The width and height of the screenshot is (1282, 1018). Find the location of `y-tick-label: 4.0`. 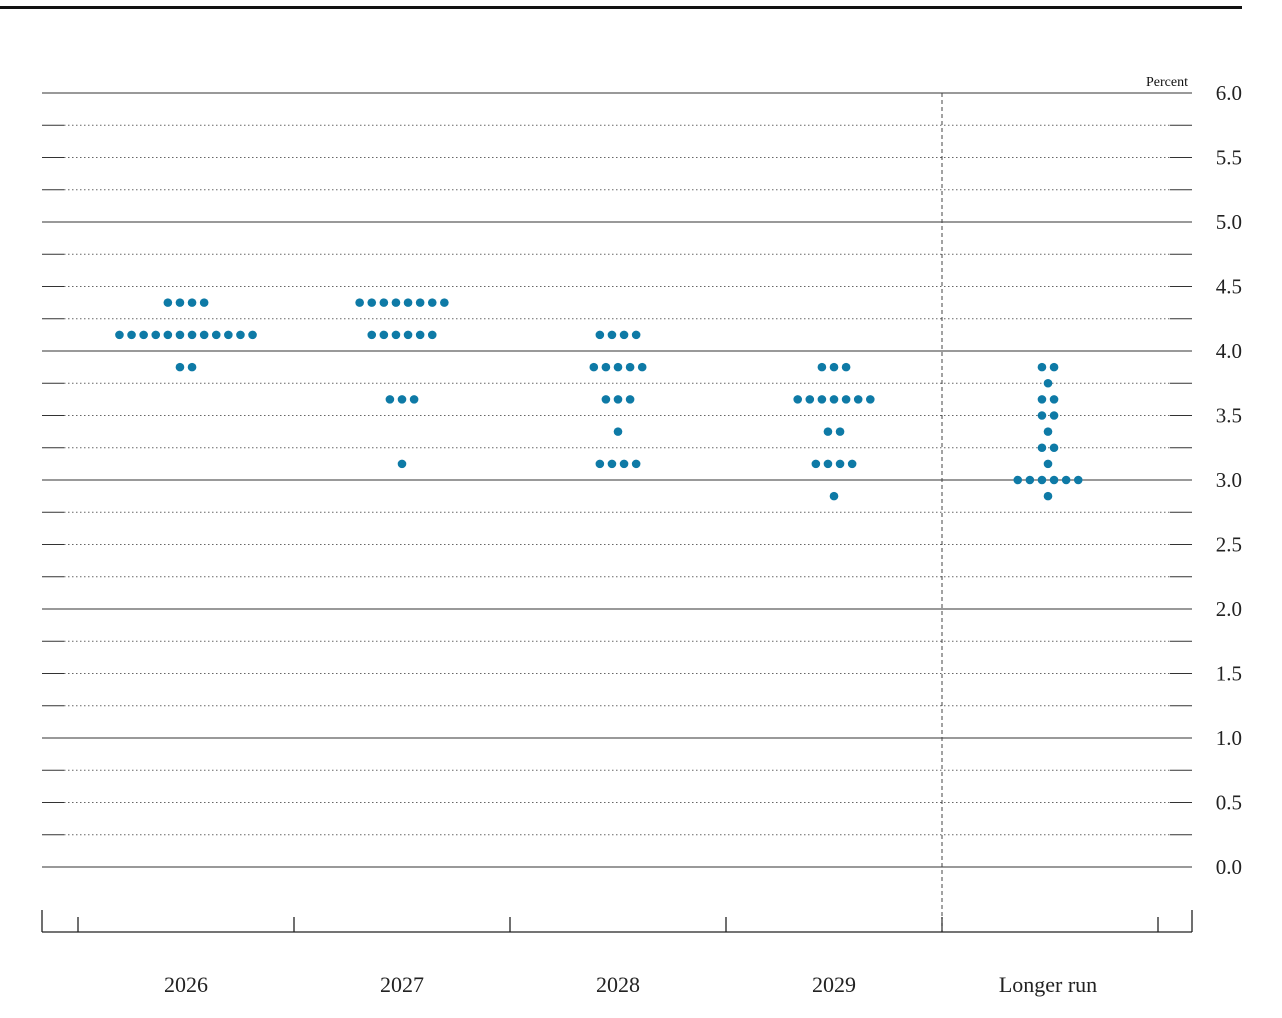

y-tick-label: 4.0 is located at coordinates (1229, 351).